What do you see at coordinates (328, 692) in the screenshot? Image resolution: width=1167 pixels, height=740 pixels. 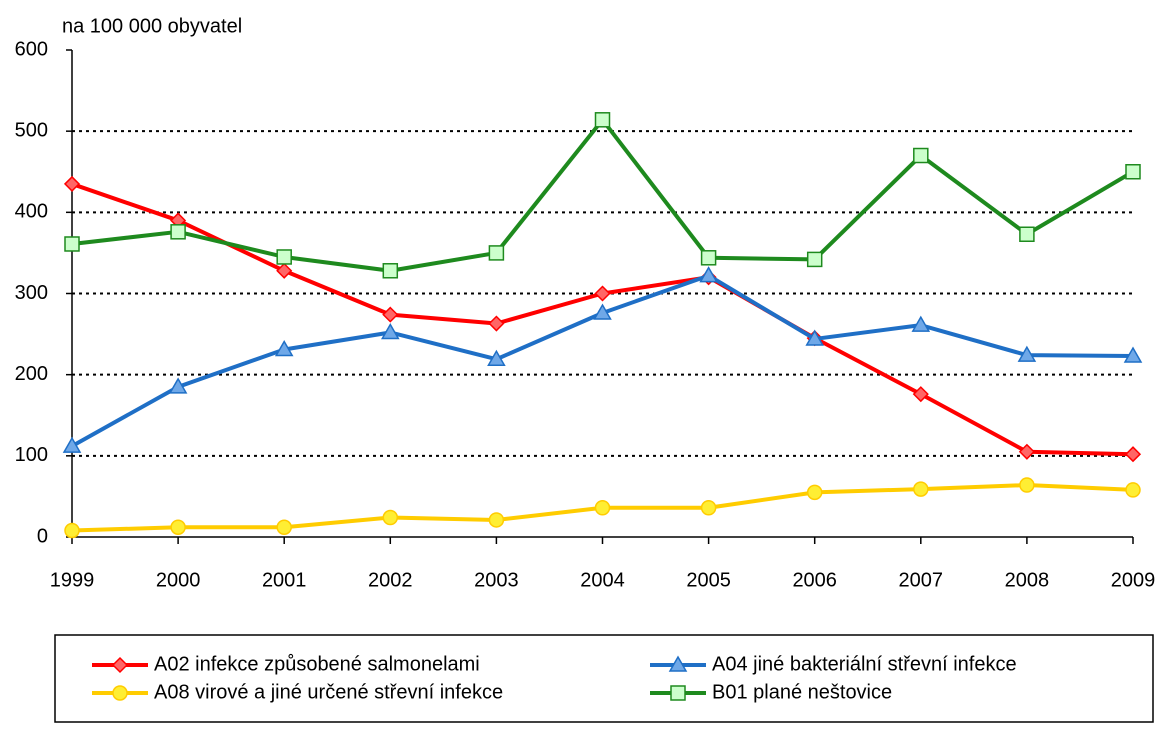 I see `legend-label: A08 virové a jiné určené střevní infekce` at bounding box center [328, 692].